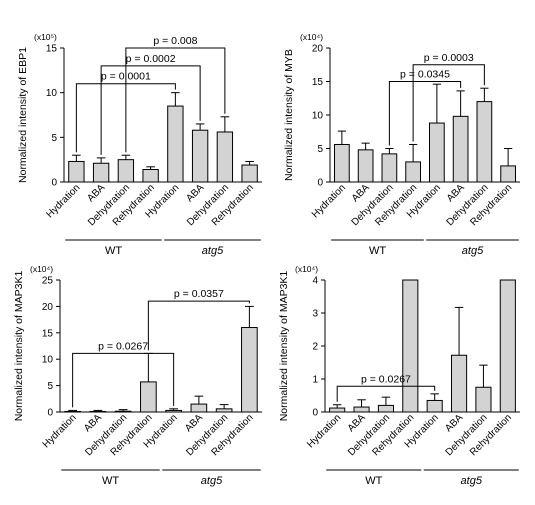  What do you see at coordinates (289, 115) in the screenshot?
I see `y-axis-title: Normalized intensity of MYB` at bounding box center [289, 115].